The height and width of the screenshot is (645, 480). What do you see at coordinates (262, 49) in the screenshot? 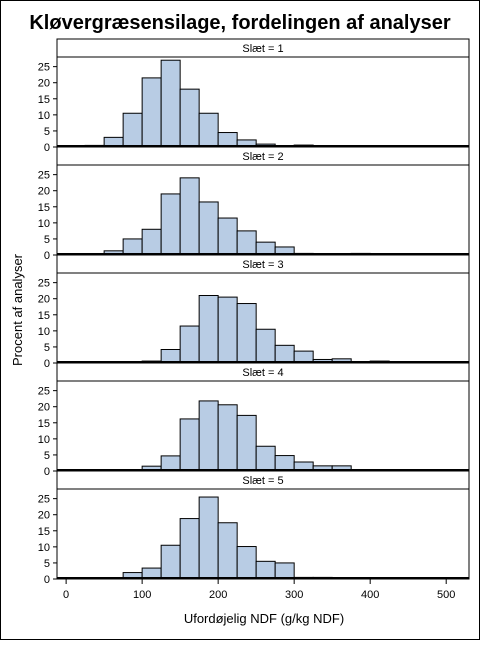
I see `panel-strip-label: Slæt = 1` at bounding box center [262, 49].